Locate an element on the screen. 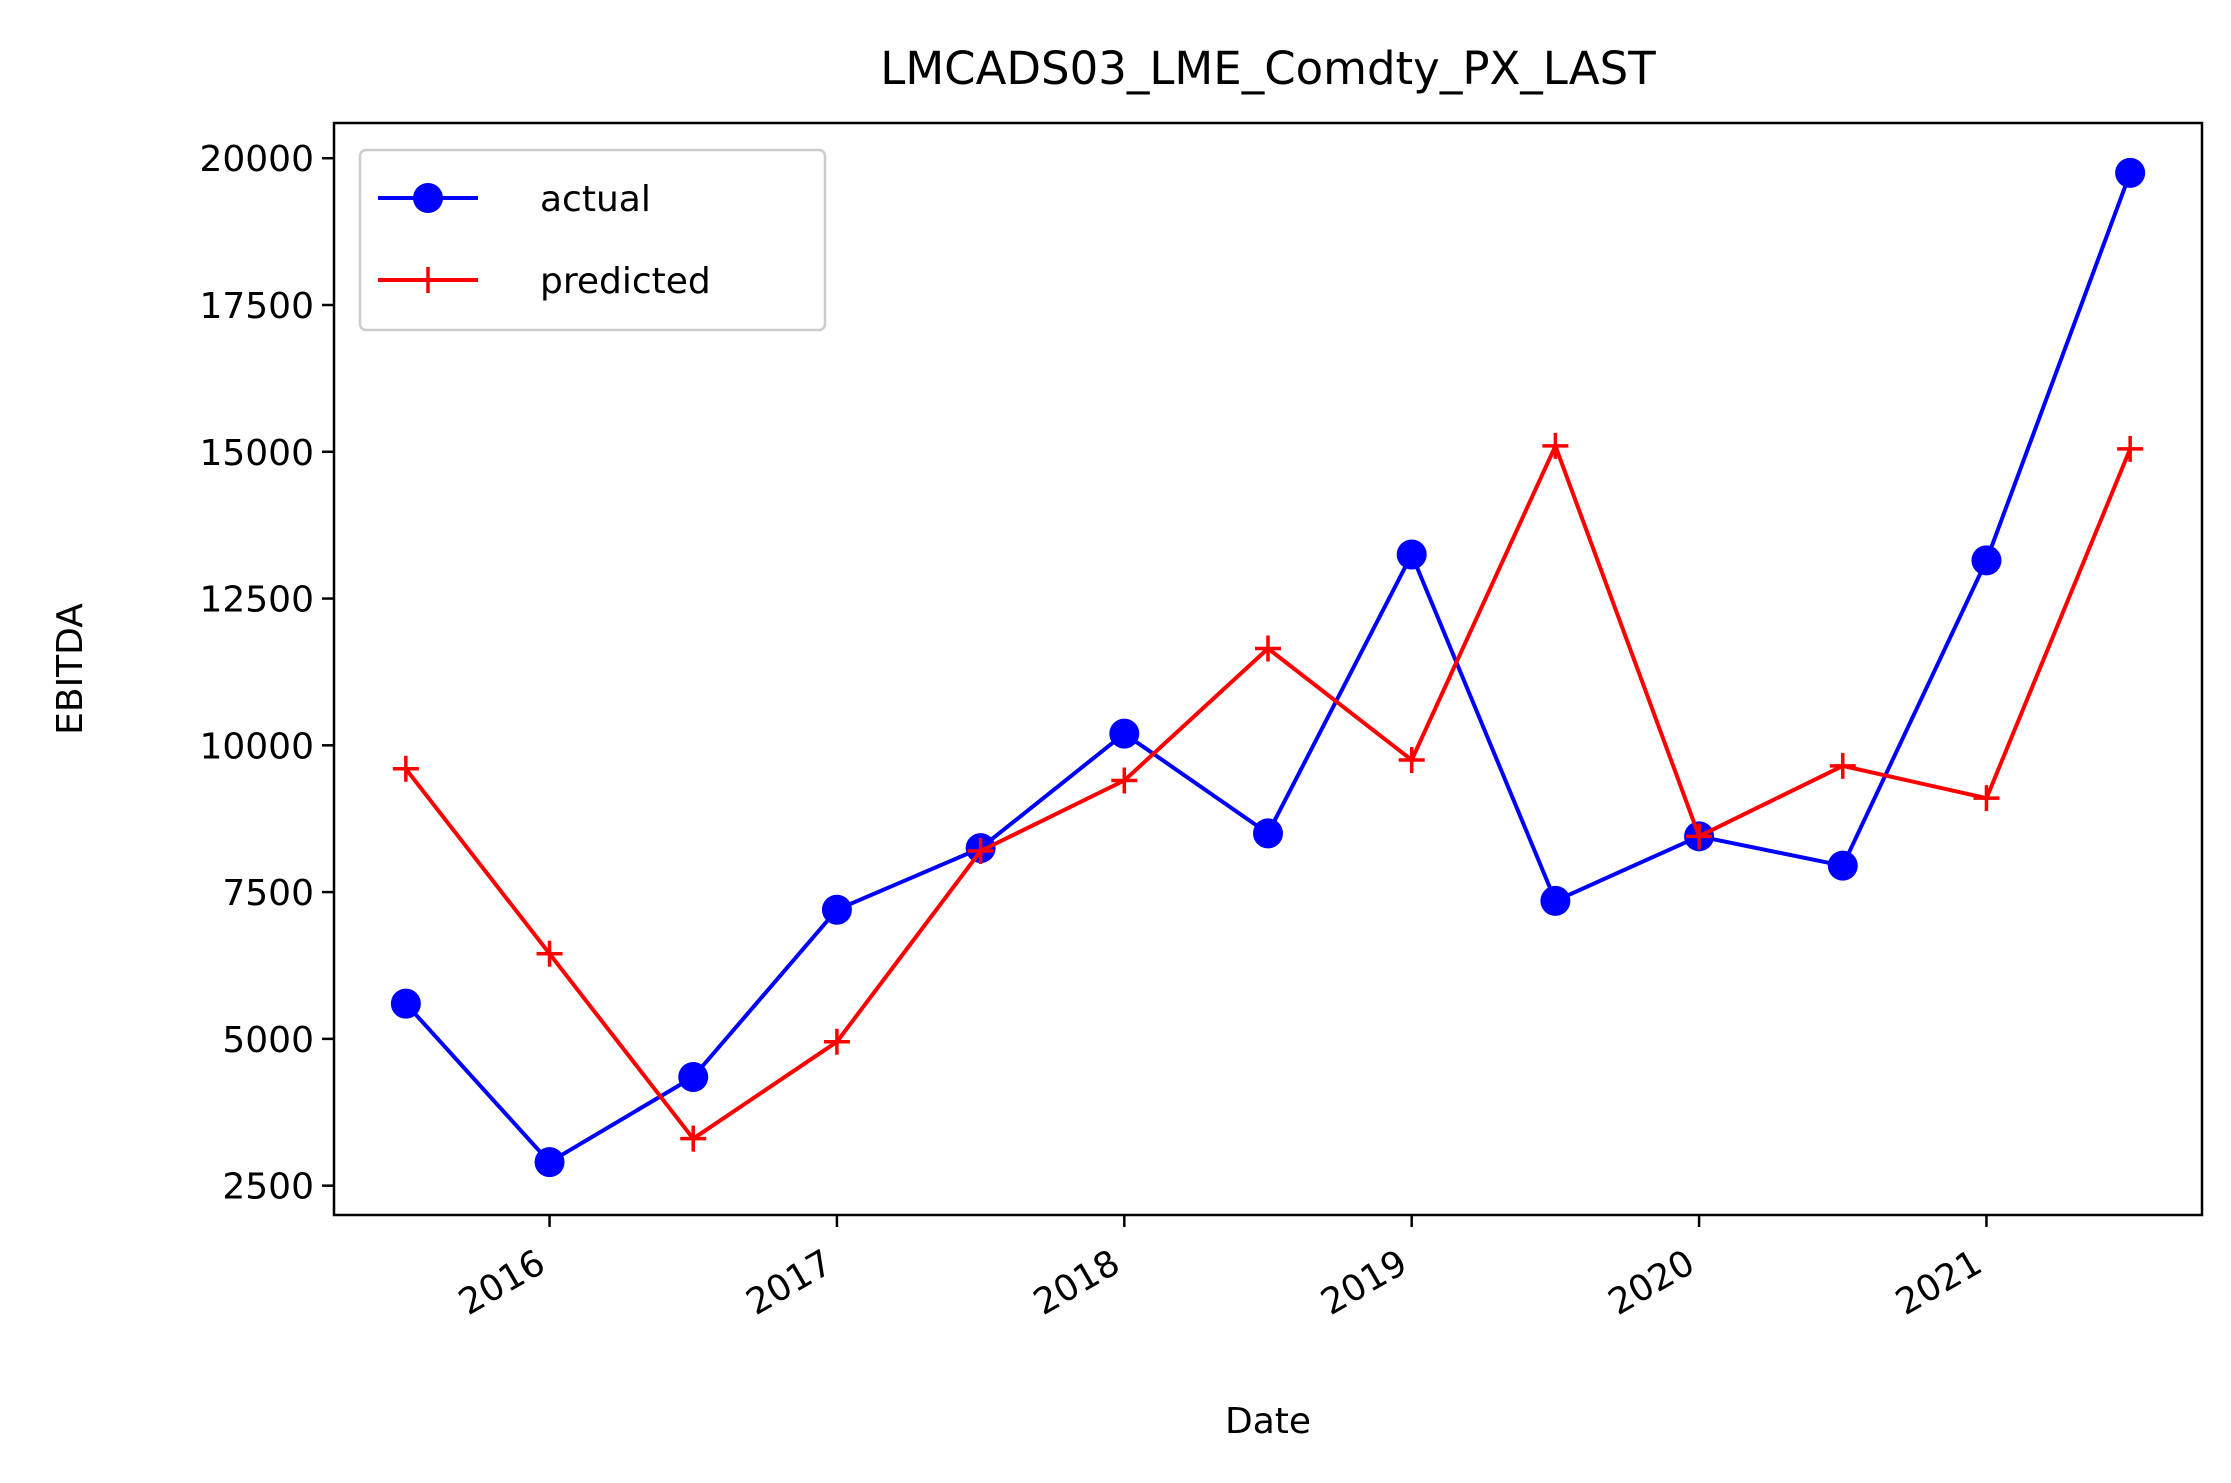  y-tick-label: 7500 is located at coordinates (268, 893).